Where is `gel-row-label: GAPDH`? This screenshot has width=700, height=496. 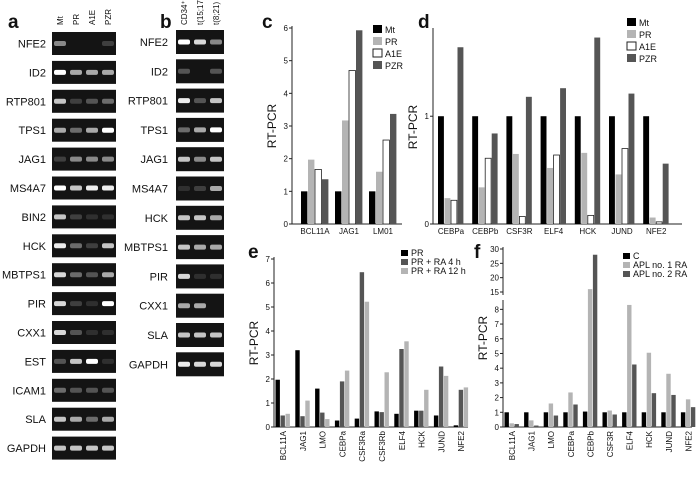 gel-row-label: GAPDH is located at coordinates (26, 449).